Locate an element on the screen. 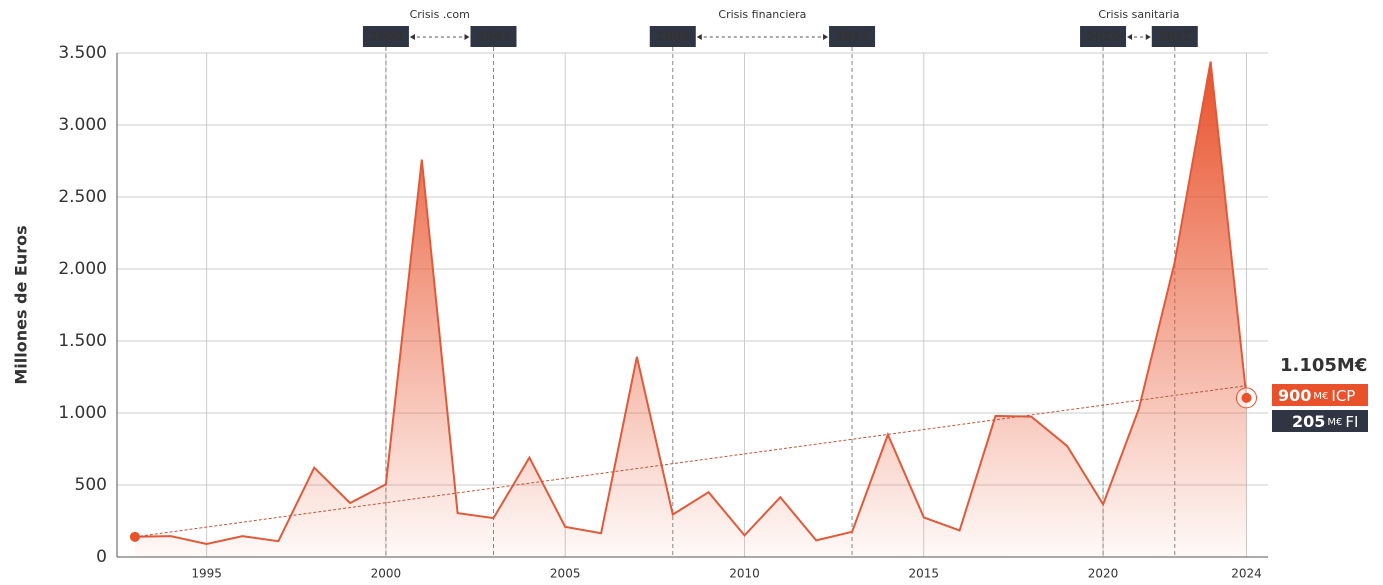 The height and width of the screenshot is (585, 1383). callout-total: 1.105M€ is located at coordinates (1323, 365).